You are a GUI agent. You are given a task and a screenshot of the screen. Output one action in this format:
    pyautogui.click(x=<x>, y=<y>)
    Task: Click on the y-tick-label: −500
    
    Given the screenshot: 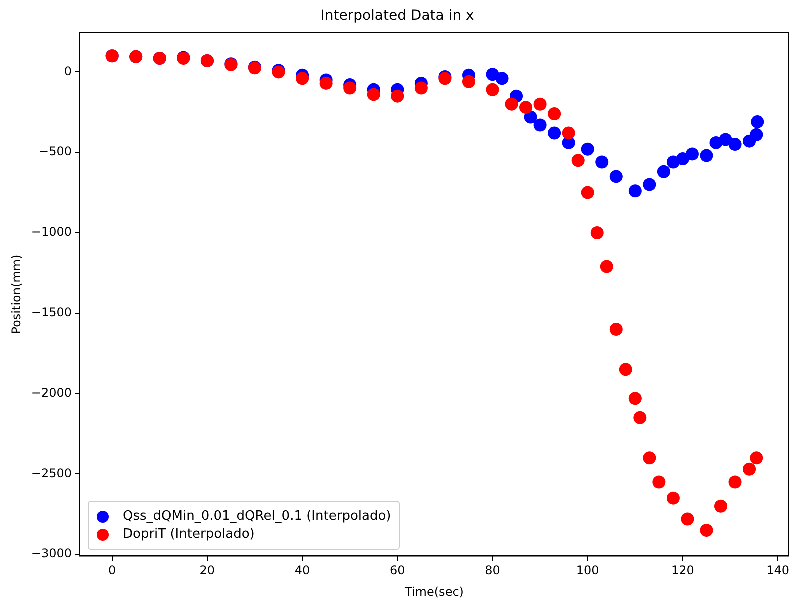 What is the action you would take?
    pyautogui.click(x=55, y=151)
    